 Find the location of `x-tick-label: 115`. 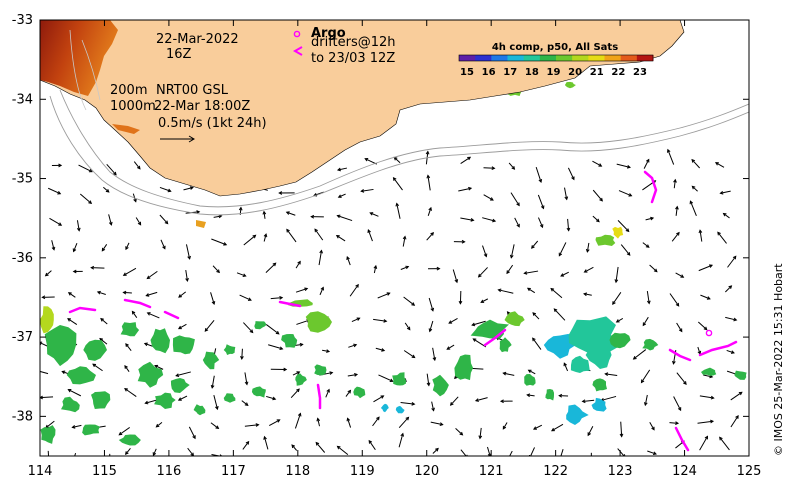

x-tick-label: 115 is located at coordinates (104, 471).